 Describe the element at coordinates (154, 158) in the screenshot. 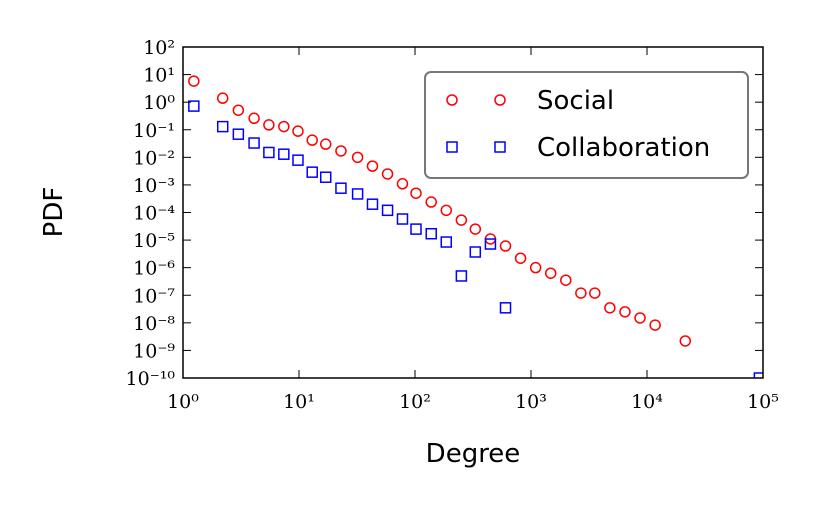

I see `y-tick-label: 10⁻²` at that location.